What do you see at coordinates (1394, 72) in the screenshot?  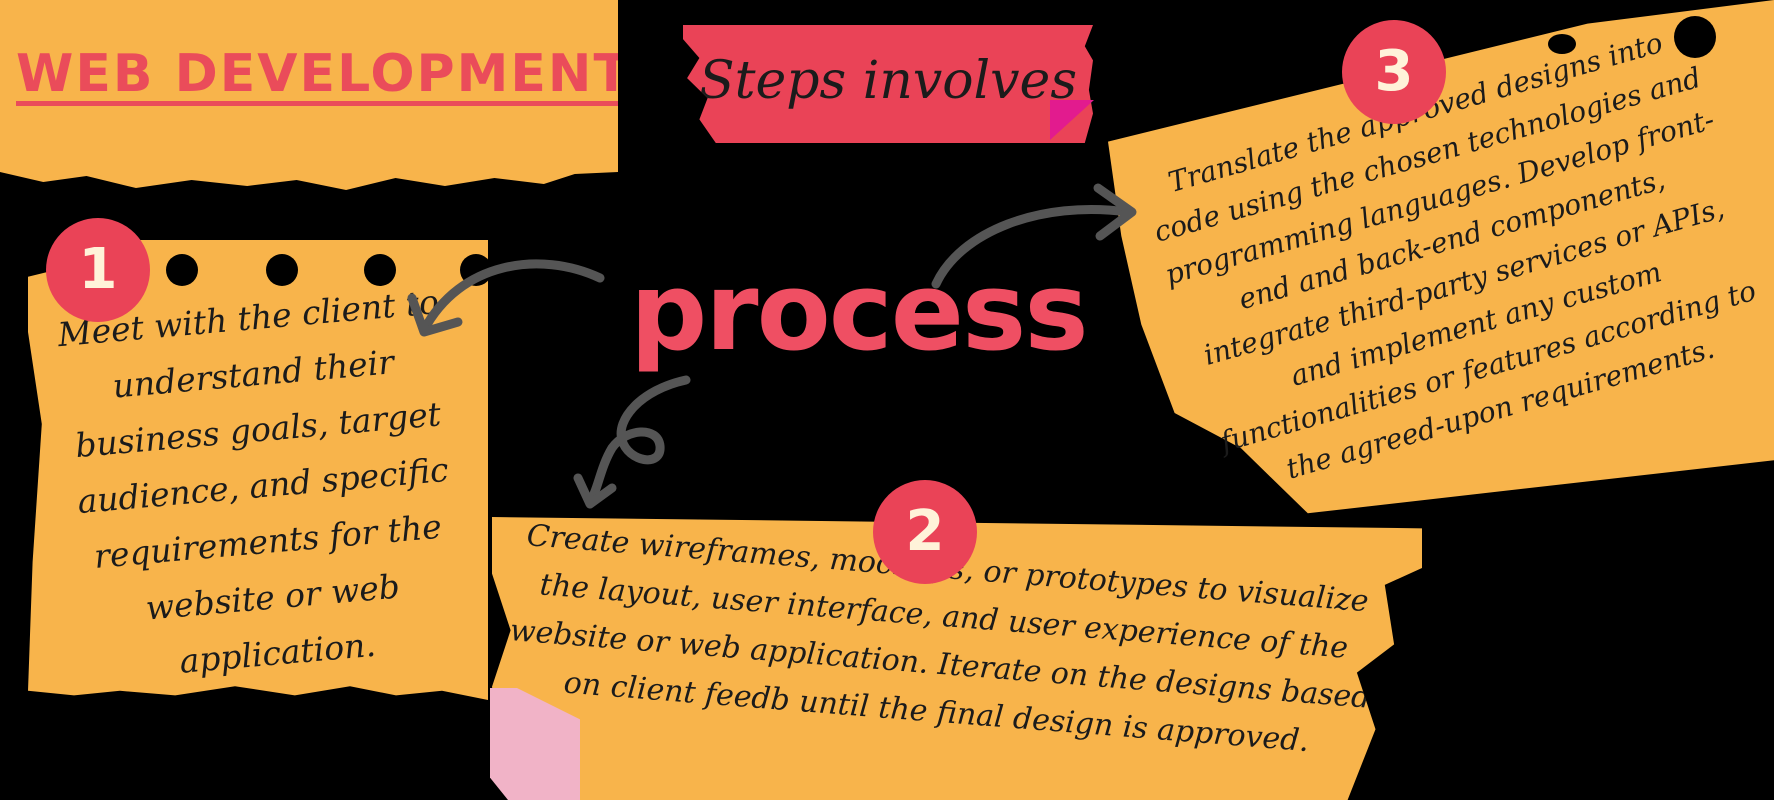 I see `step-3-badge: 3` at bounding box center [1394, 72].